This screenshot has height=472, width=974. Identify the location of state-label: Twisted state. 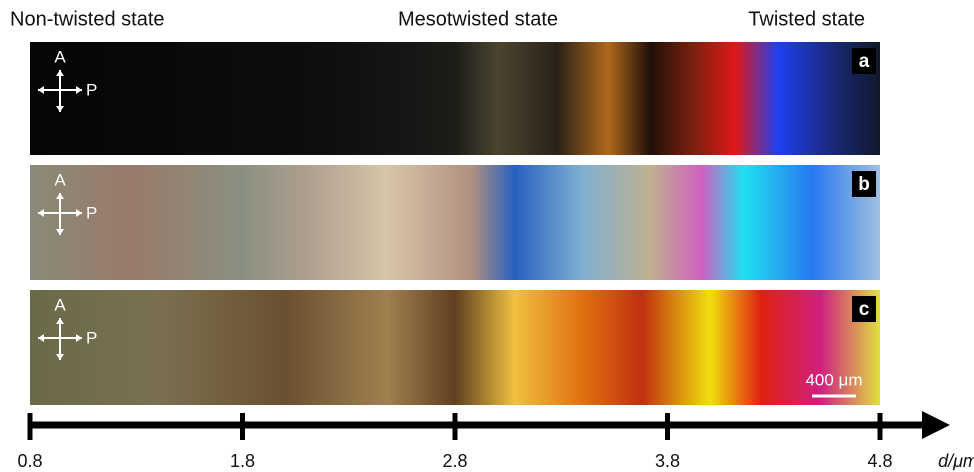
(806, 19).